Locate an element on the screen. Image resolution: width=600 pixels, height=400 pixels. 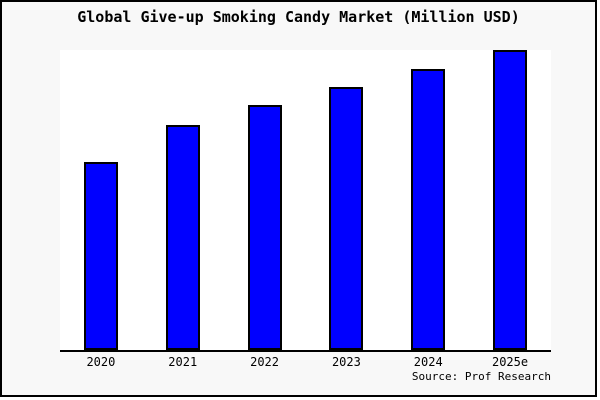
source-credit: Source: Prof Research is located at coordinates (481, 376).